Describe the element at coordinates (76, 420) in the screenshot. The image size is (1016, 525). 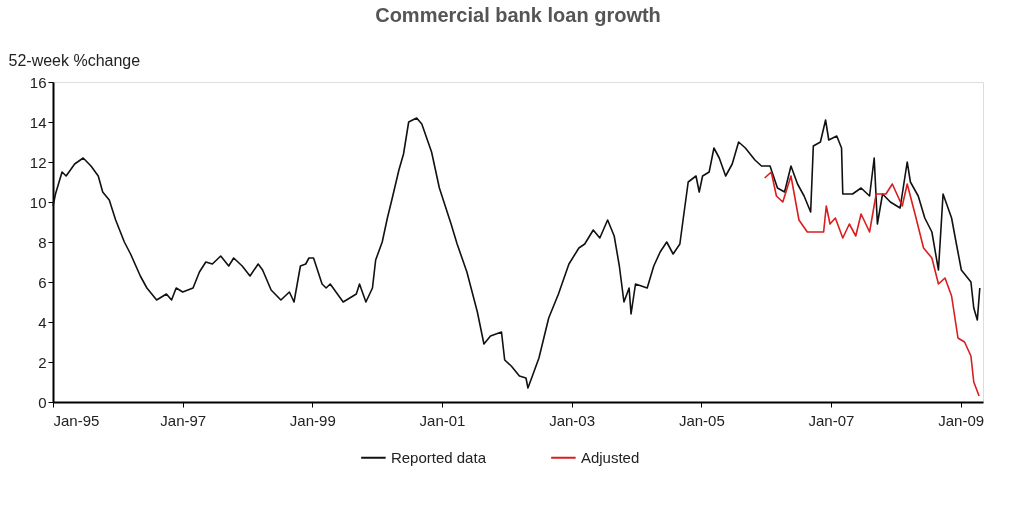
I see `x-tick-label: Jan-95` at that location.